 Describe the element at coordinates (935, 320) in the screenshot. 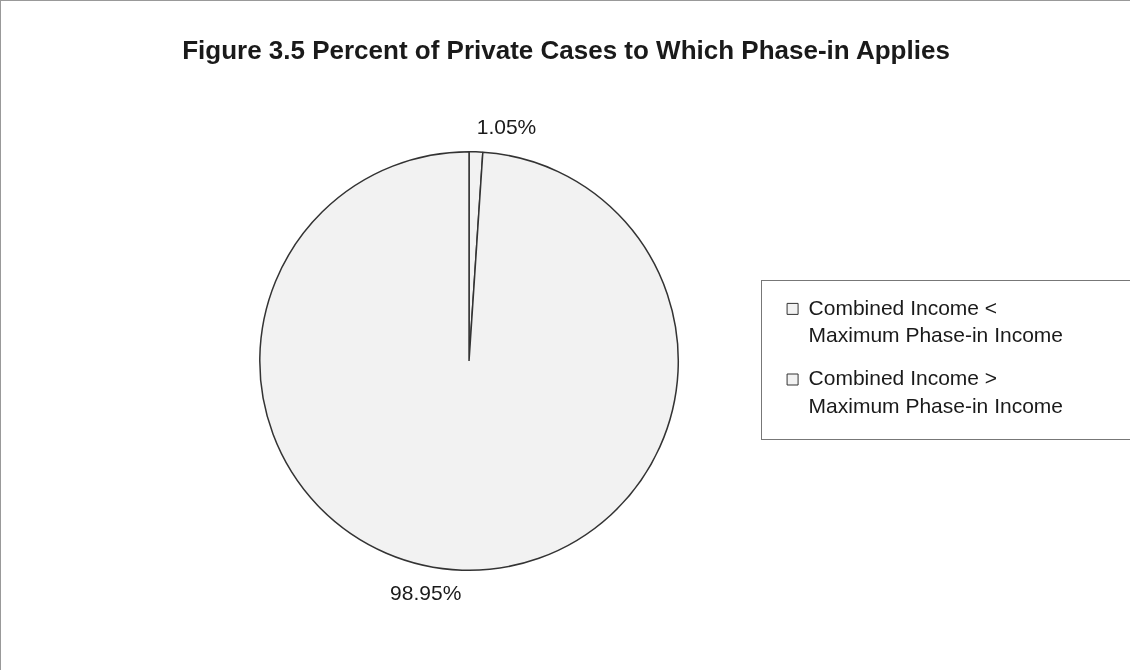

I see `legend-label: Combined Income < Maximum Phase-in Income` at that location.